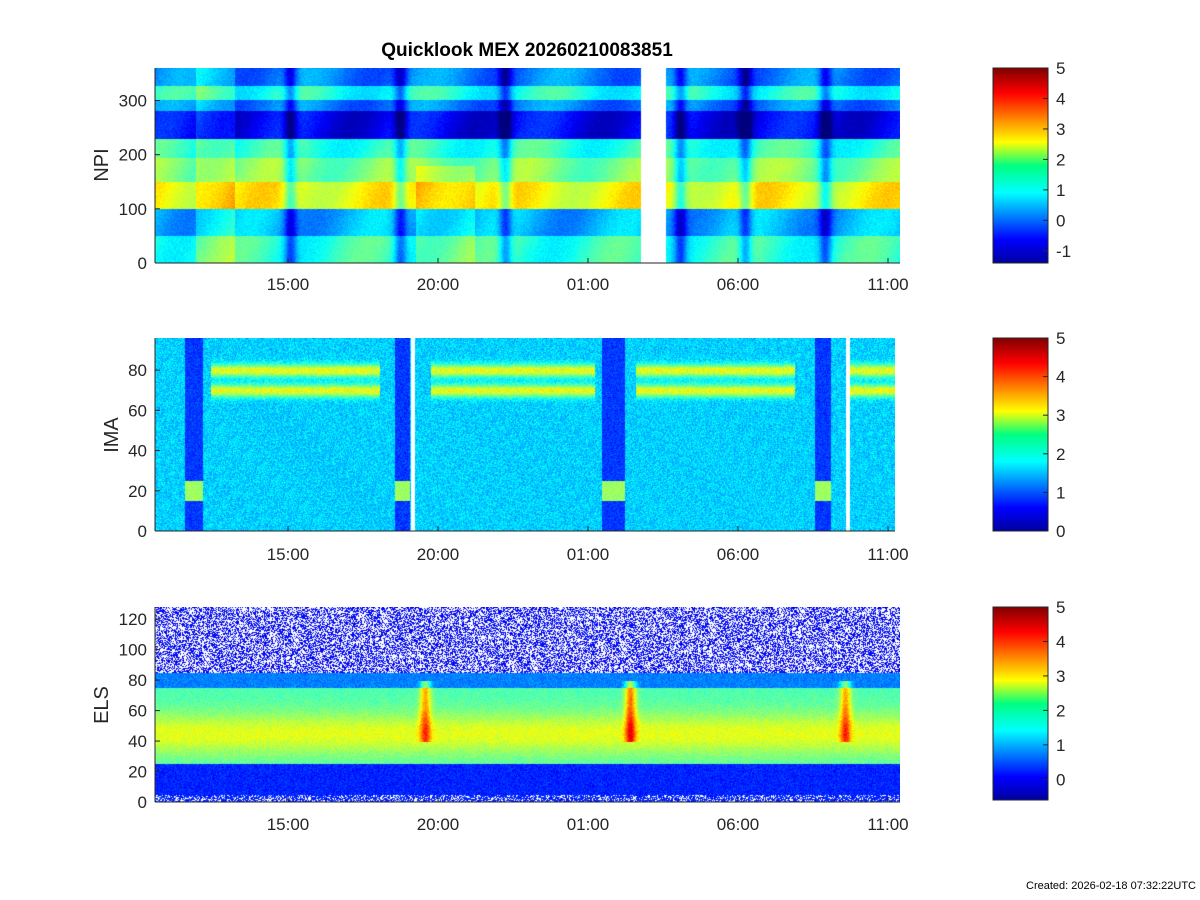 The image size is (1200, 900). What do you see at coordinates (133, 101) in the screenshot?
I see `y-tick-label: 300` at bounding box center [133, 101].